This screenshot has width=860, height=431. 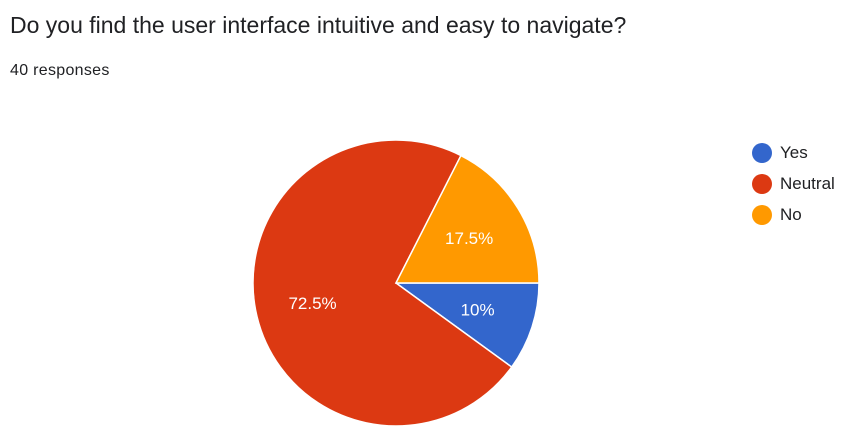 What do you see at coordinates (791, 214) in the screenshot?
I see `legend-label-no: No` at bounding box center [791, 214].